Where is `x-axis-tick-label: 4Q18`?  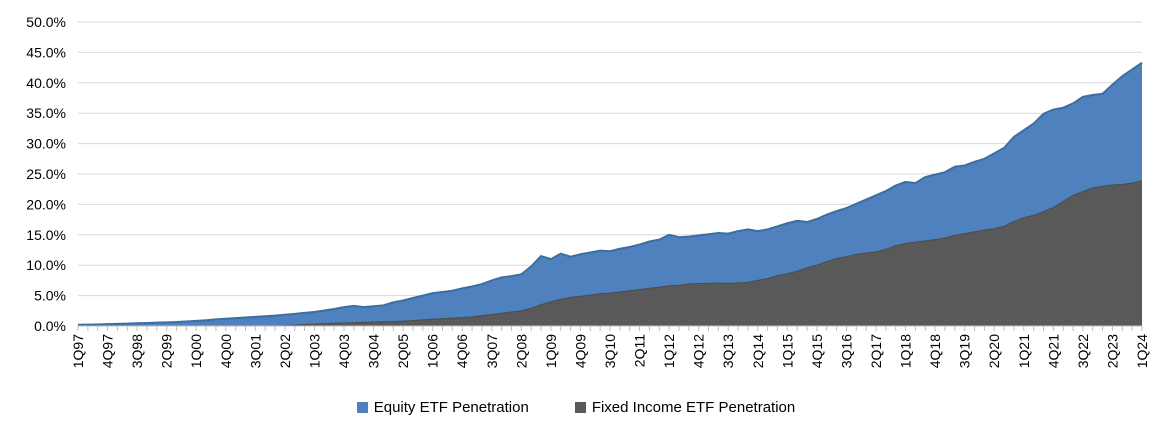 x-axis-tick-label: 4Q18 is located at coordinates (935, 351).